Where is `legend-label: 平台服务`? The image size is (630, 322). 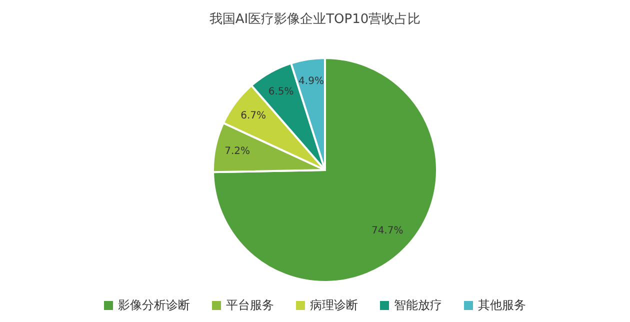
legend-label: 平台服务 is located at coordinates (249, 305).